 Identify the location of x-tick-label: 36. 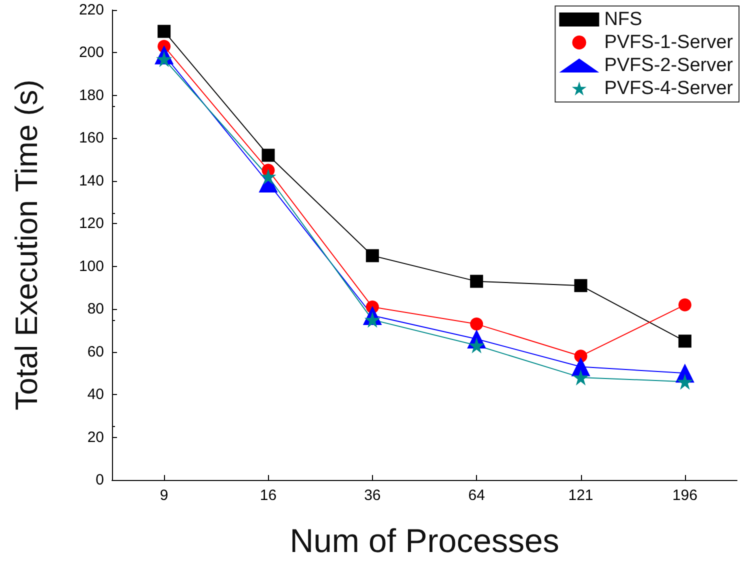
(372, 495).